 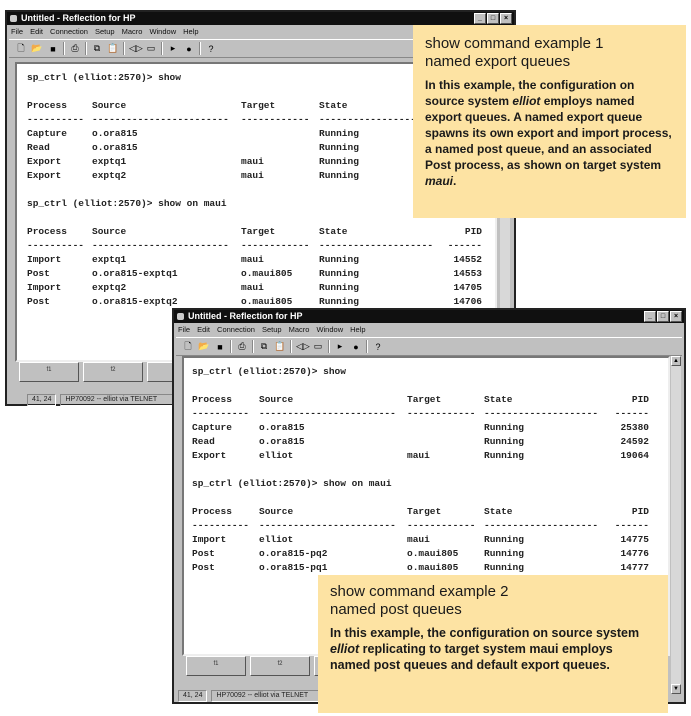 What do you see at coordinates (634, 455) in the screenshot?
I see `table-cell: 19064` at bounding box center [634, 455].